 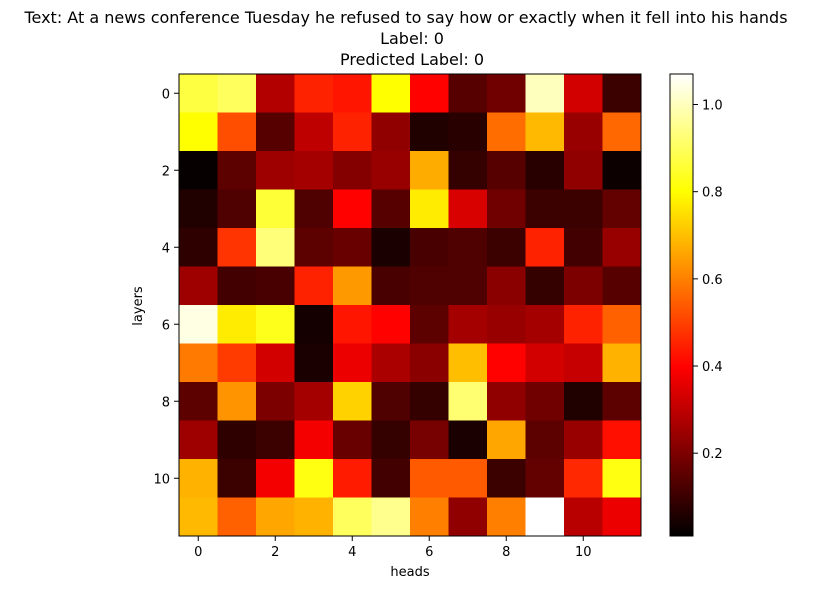 I want to click on x-tick-label: 0, so click(x=198, y=552).